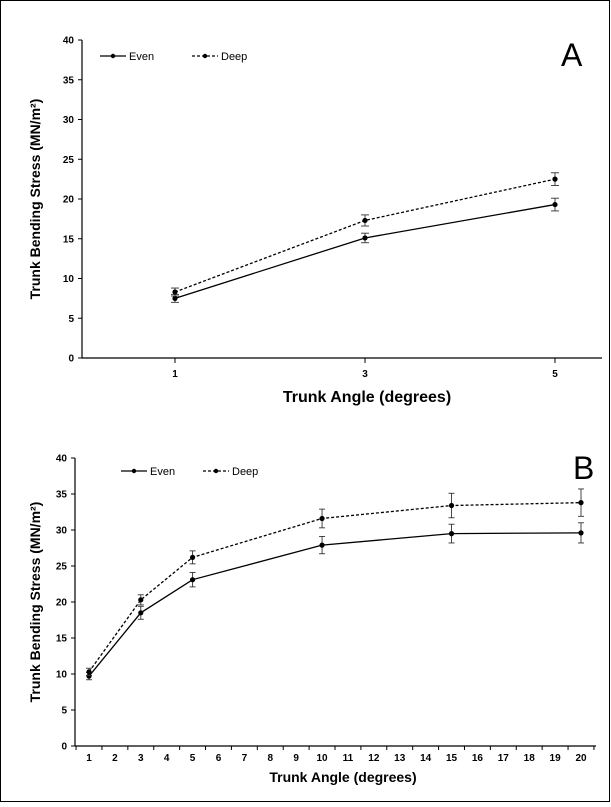 This screenshot has width=611, height=807. I want to click on x-tick-label: 13, so click(400, 758).